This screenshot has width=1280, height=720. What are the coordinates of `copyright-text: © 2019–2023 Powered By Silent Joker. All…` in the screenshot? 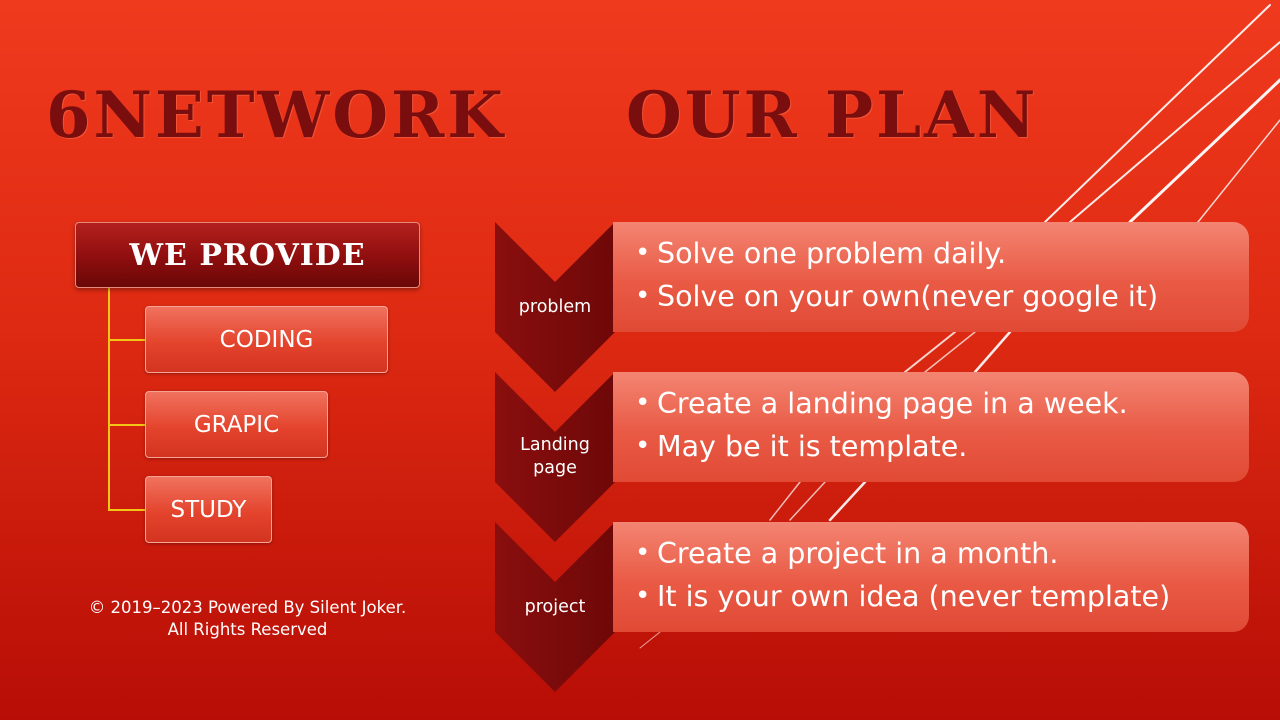 It's located at (247, 619).